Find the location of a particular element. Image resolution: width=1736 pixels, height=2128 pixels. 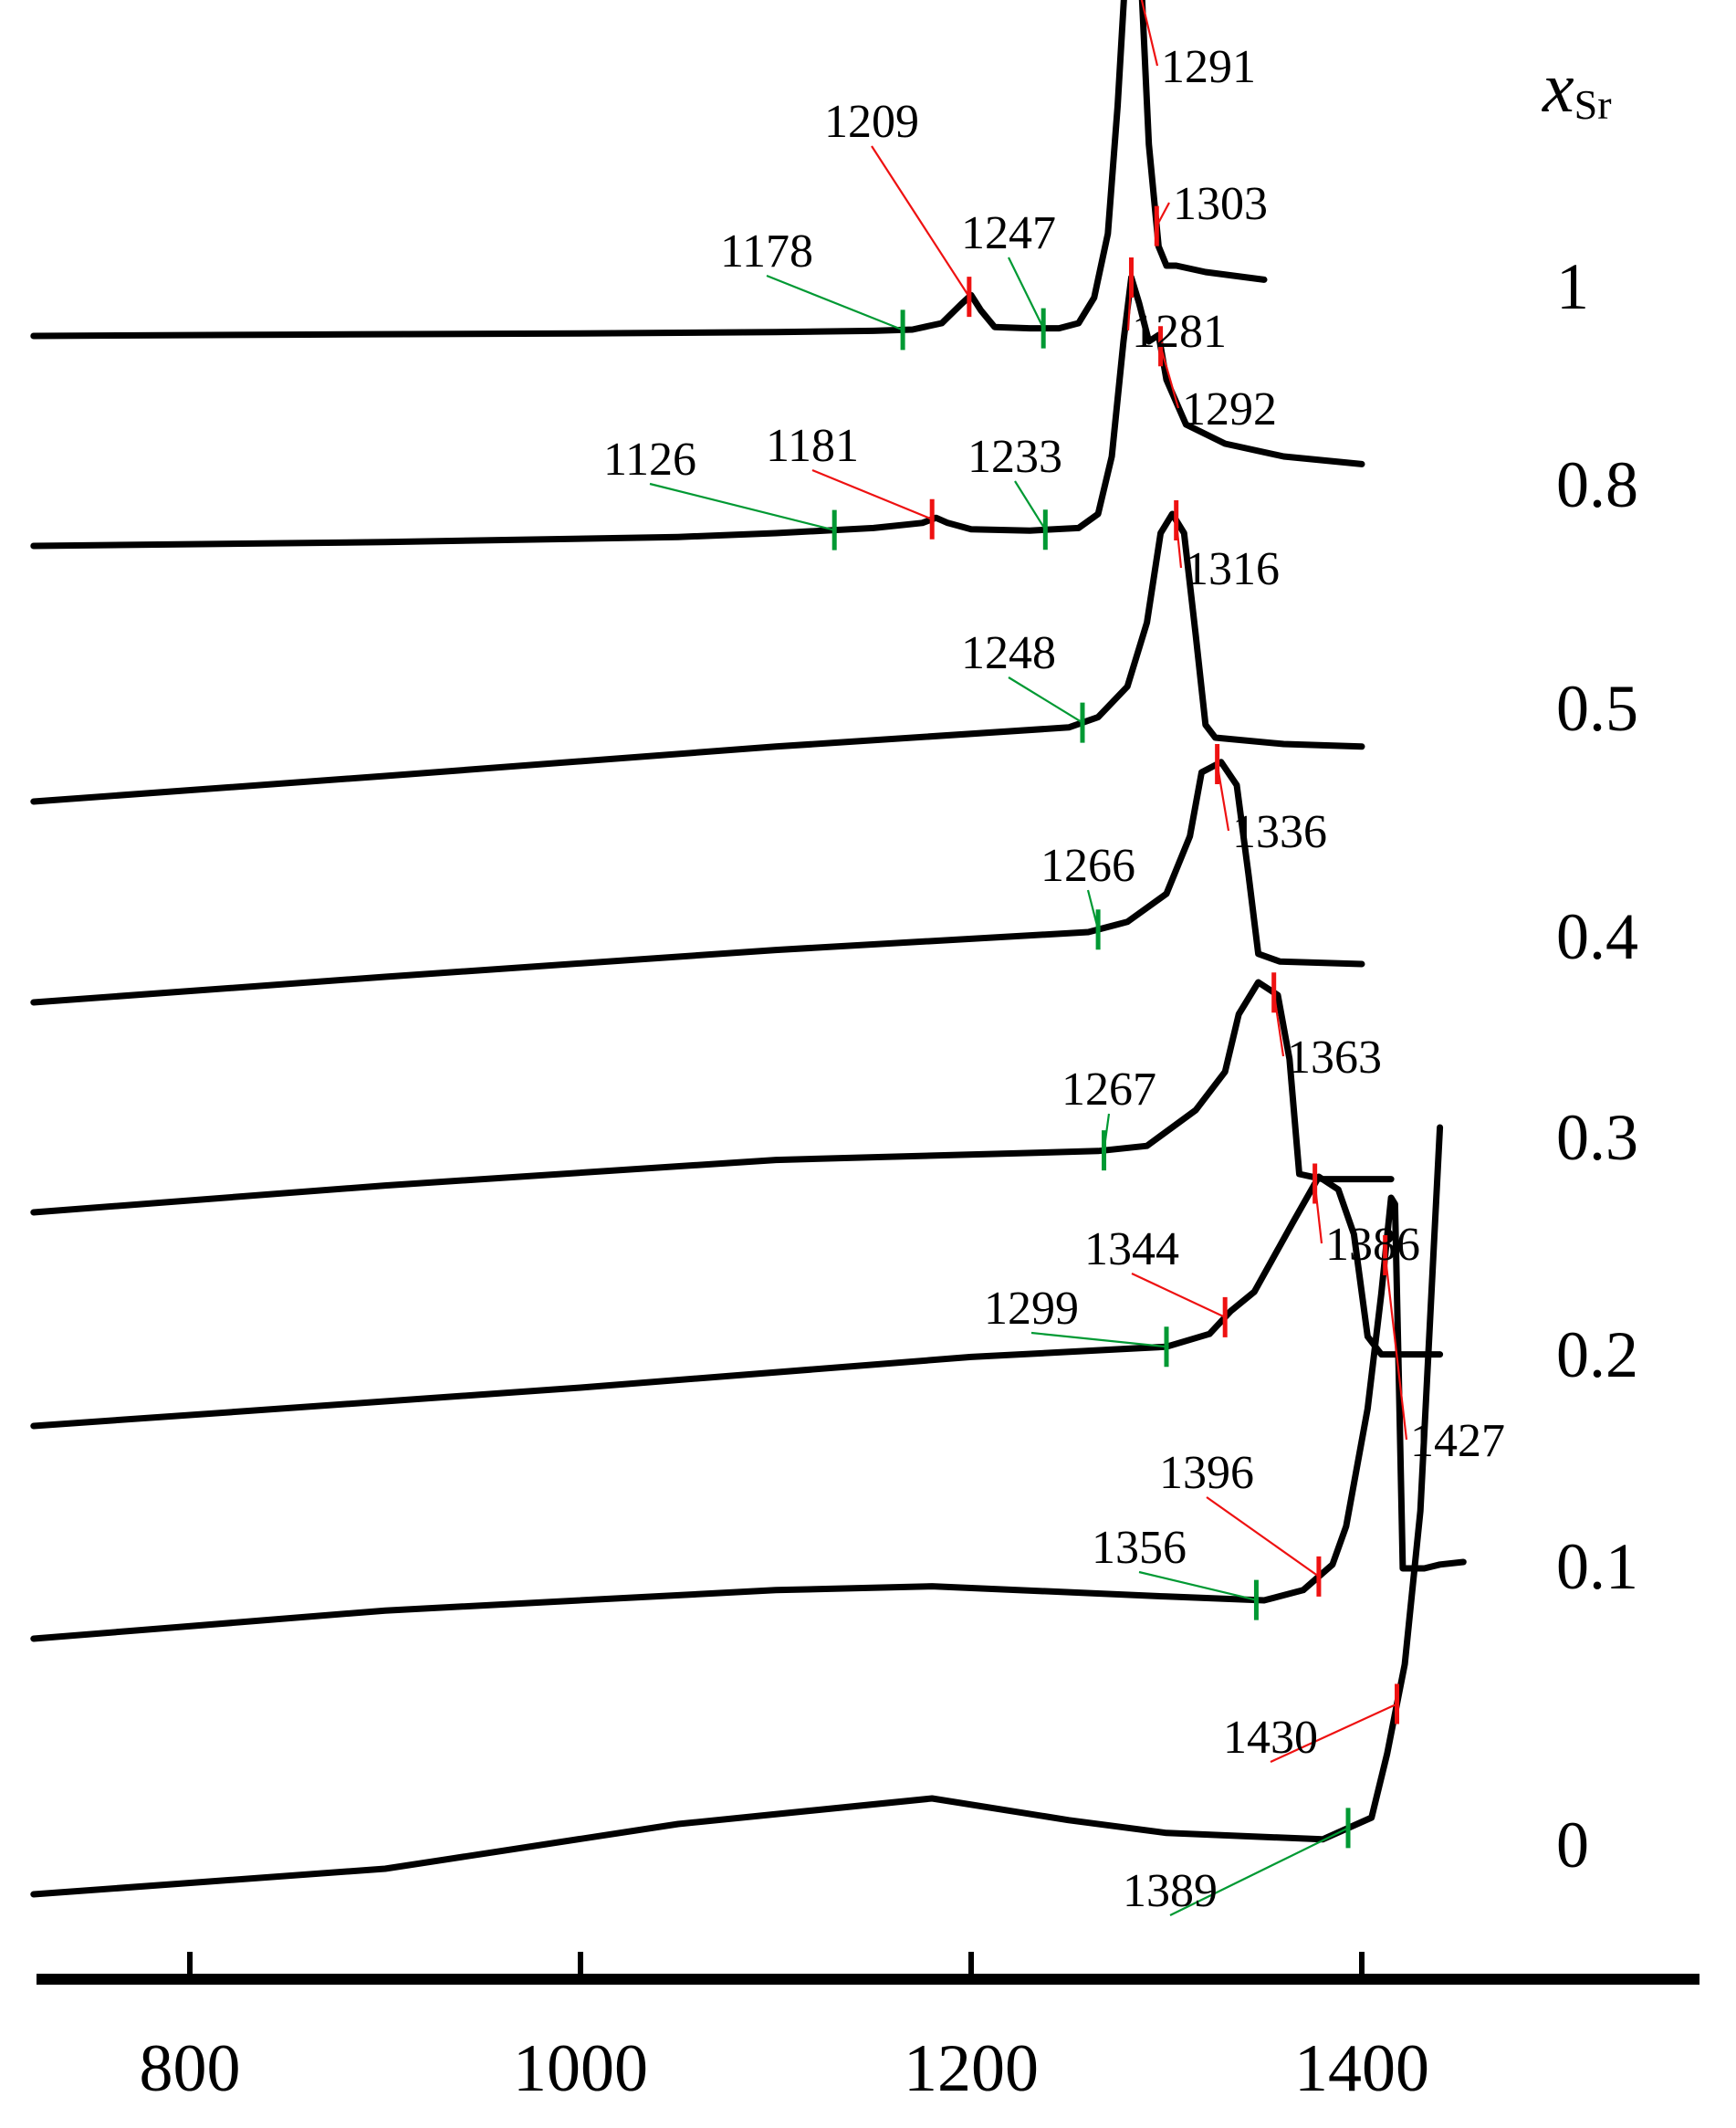

annotation-label-22: 1430 is located at coordinates (1270, 1738).